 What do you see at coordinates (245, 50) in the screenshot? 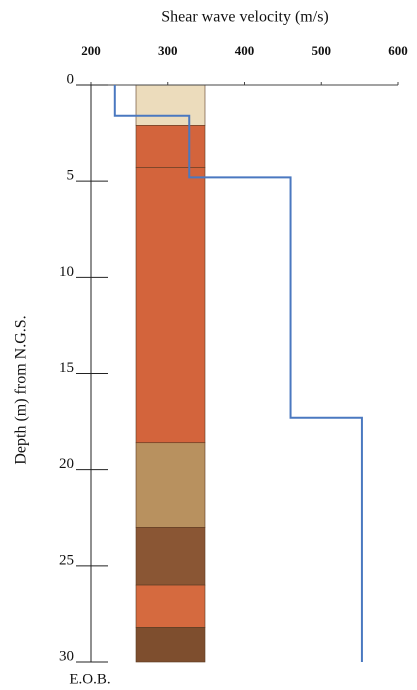
I see `x-tick-label: 400` at bounding box center [245, 50].